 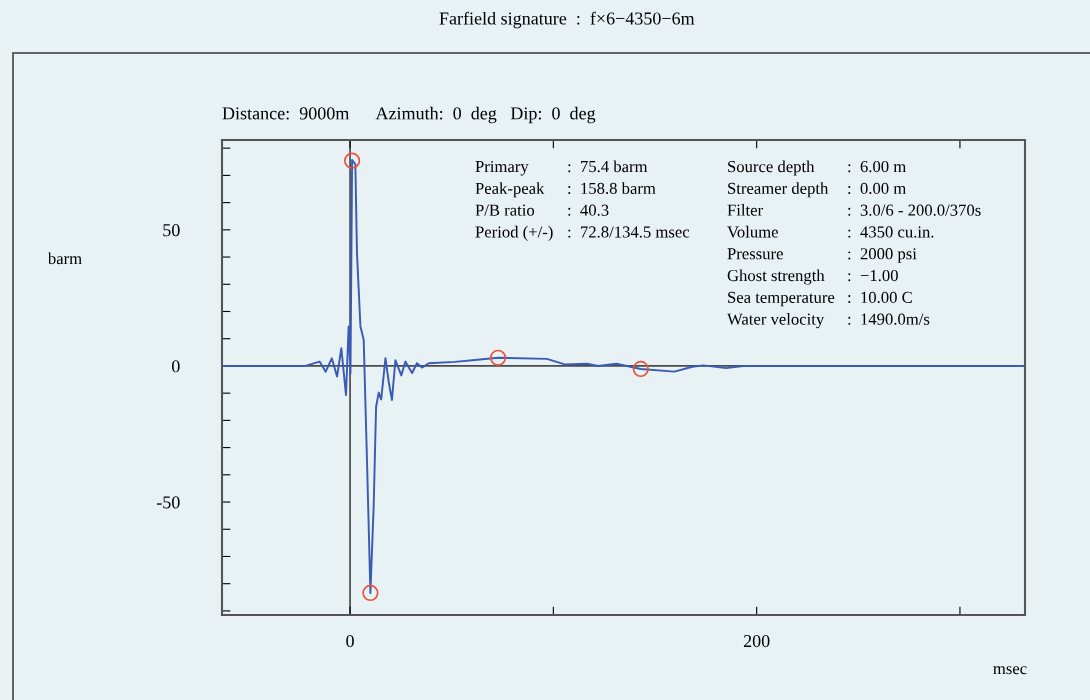 What do you see at coordinates (1010, 670) in the screenshot?
I see `x-axis-title: msec` at bounding box center [1010, 670].